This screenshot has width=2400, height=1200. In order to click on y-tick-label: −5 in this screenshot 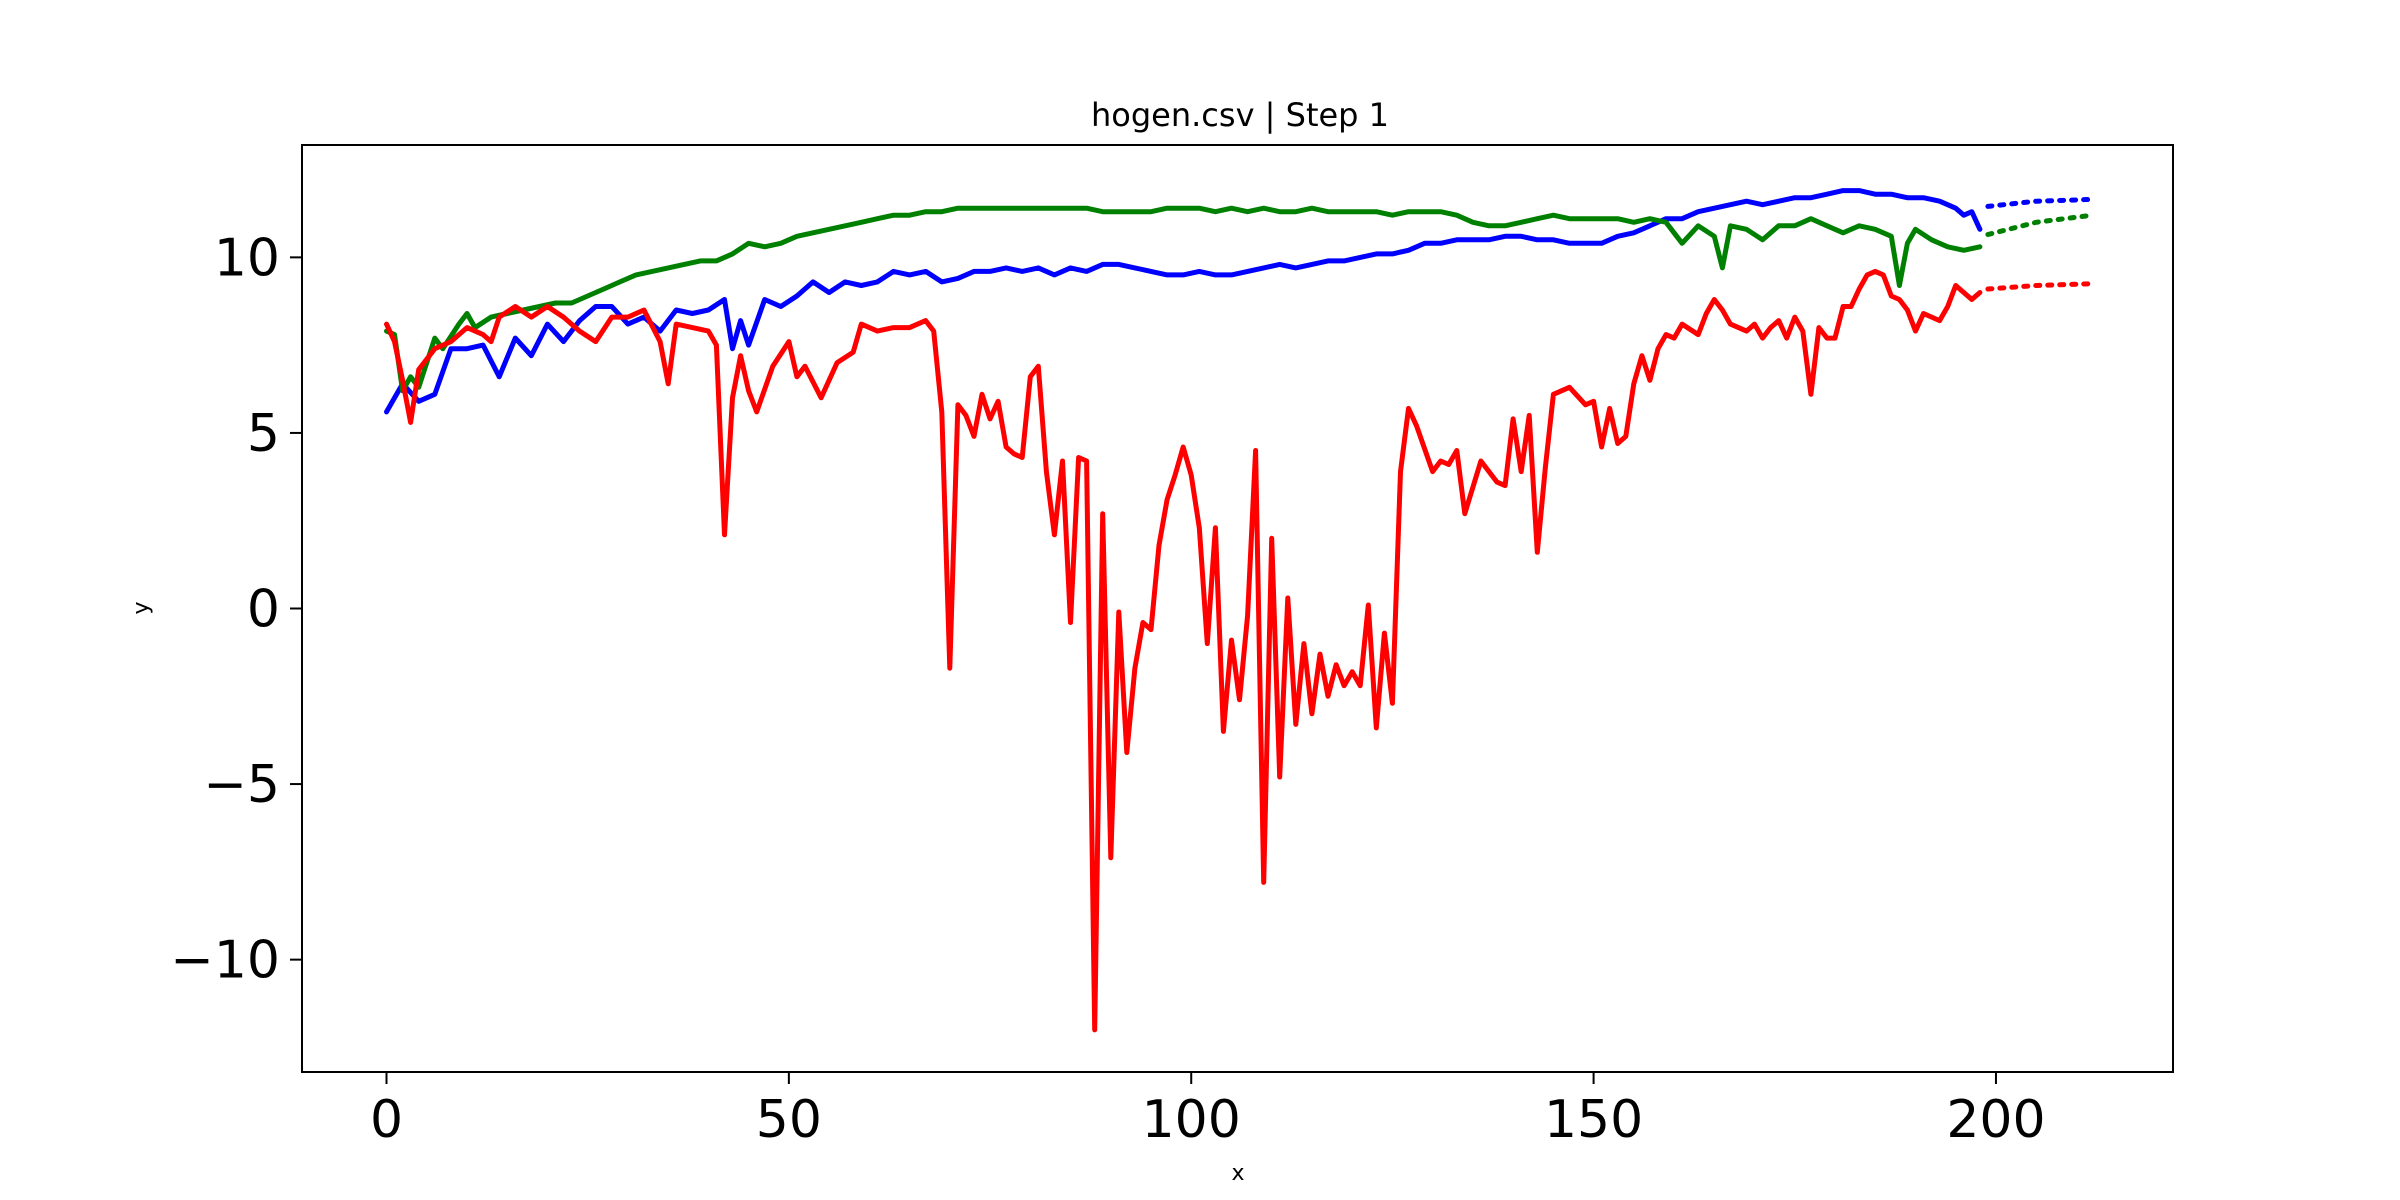, I will do `click(241, 785)`.